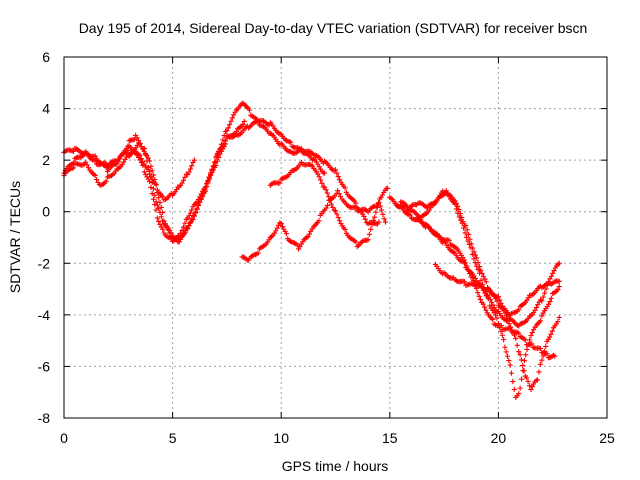 Image resolution: width=640 pixels, height=480 pixels. Describe the element at coordinates (337, 438) in the screenshot. I see `x-tick-labels: 0 5 10 15 20 25` at that location.